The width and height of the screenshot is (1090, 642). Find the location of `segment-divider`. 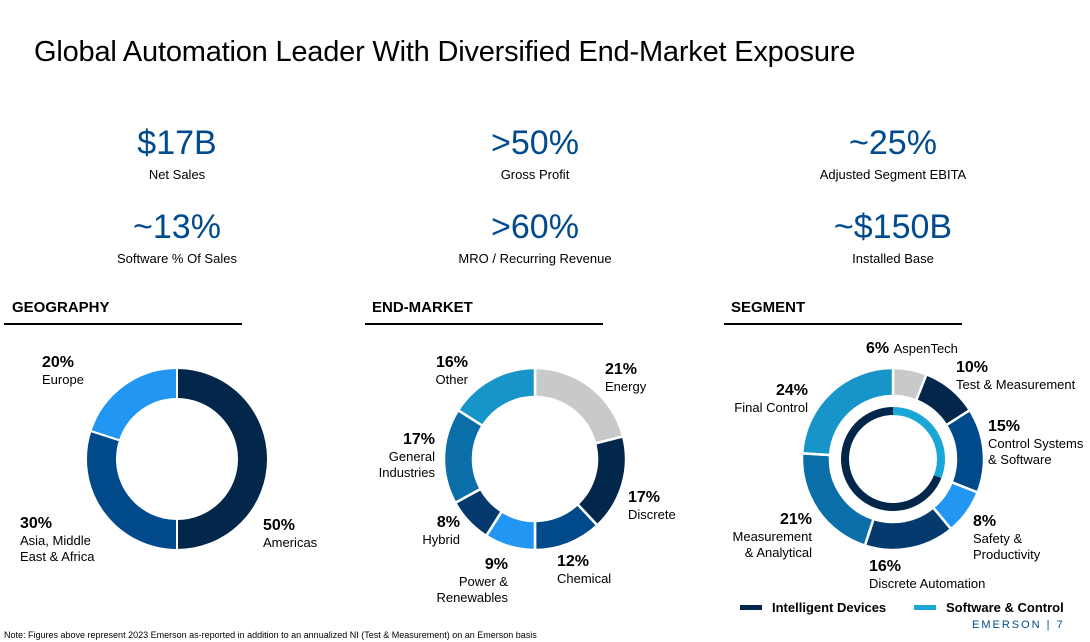

segment-divider is located at coordinates (843, 324).